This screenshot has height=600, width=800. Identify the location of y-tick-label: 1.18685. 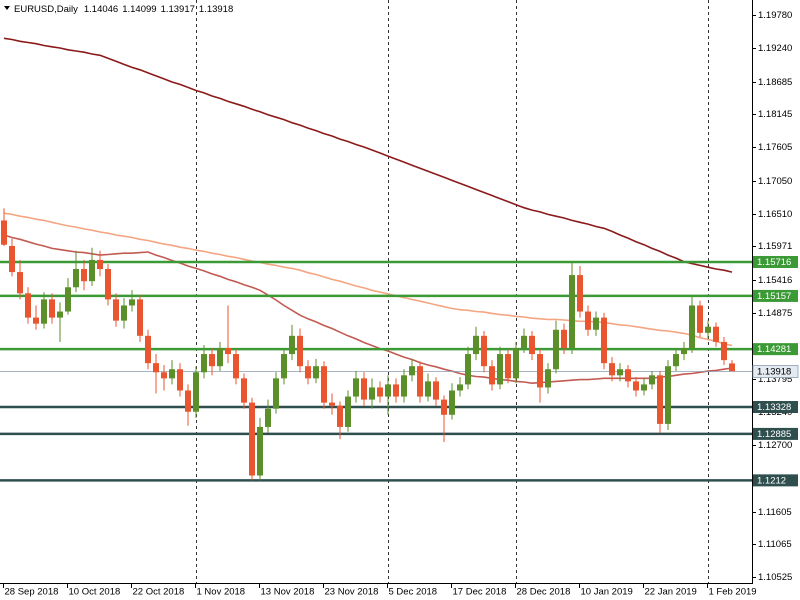
(775, 82).